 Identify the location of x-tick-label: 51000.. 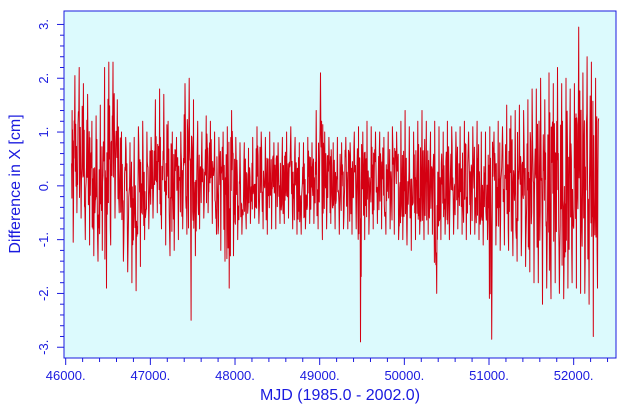
(489, 375).